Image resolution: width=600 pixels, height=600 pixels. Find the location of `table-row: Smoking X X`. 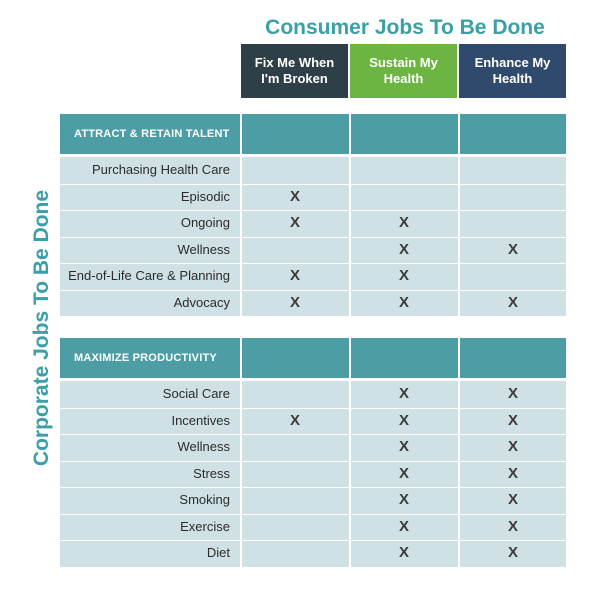

table-row: Smoking X X is located at coordinates (313, 500).